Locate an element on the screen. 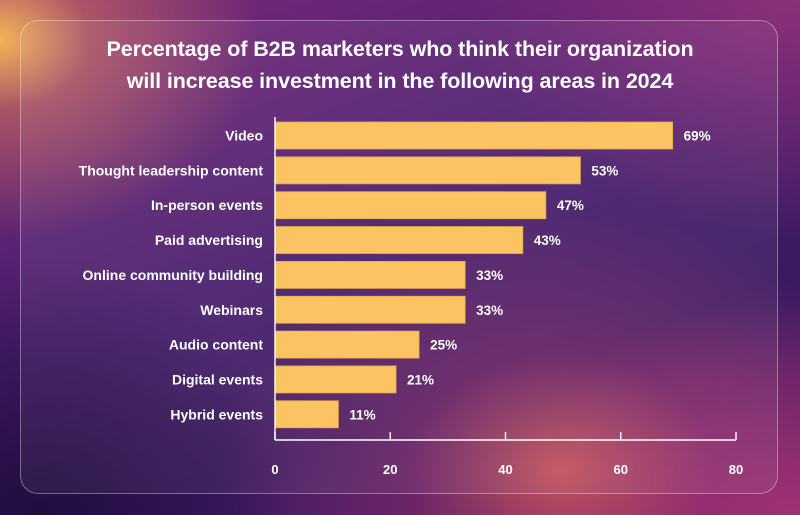 This screenshot has height=515, width=800. value-label: 11% is located at coordinates (362, 414).